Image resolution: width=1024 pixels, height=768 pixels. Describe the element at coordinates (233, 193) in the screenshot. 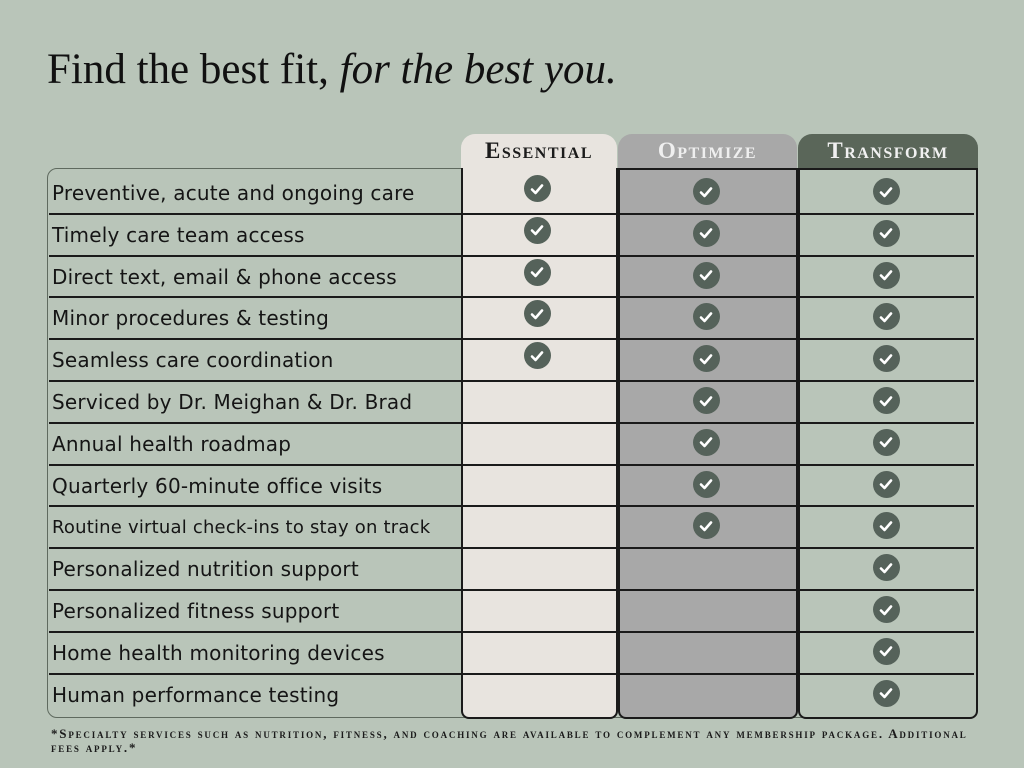

I see `feature-label: Preventive, acute and ongoing care` at that location.